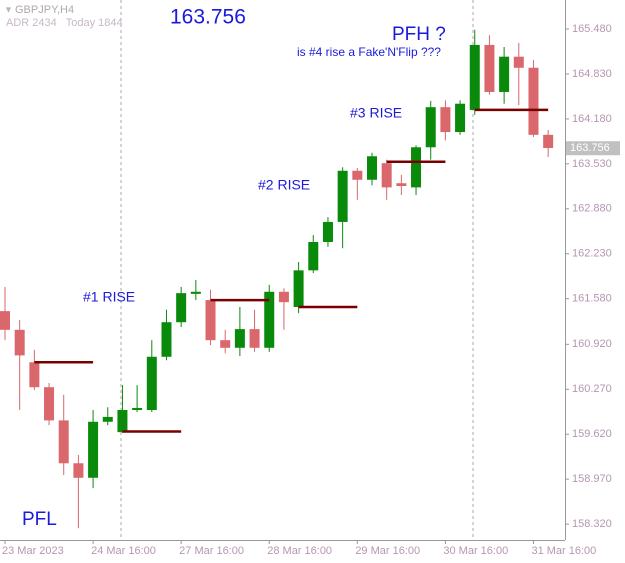 The image size is (625, 563). I want to click on y-tick-label: 162.880, so click(592, 209).